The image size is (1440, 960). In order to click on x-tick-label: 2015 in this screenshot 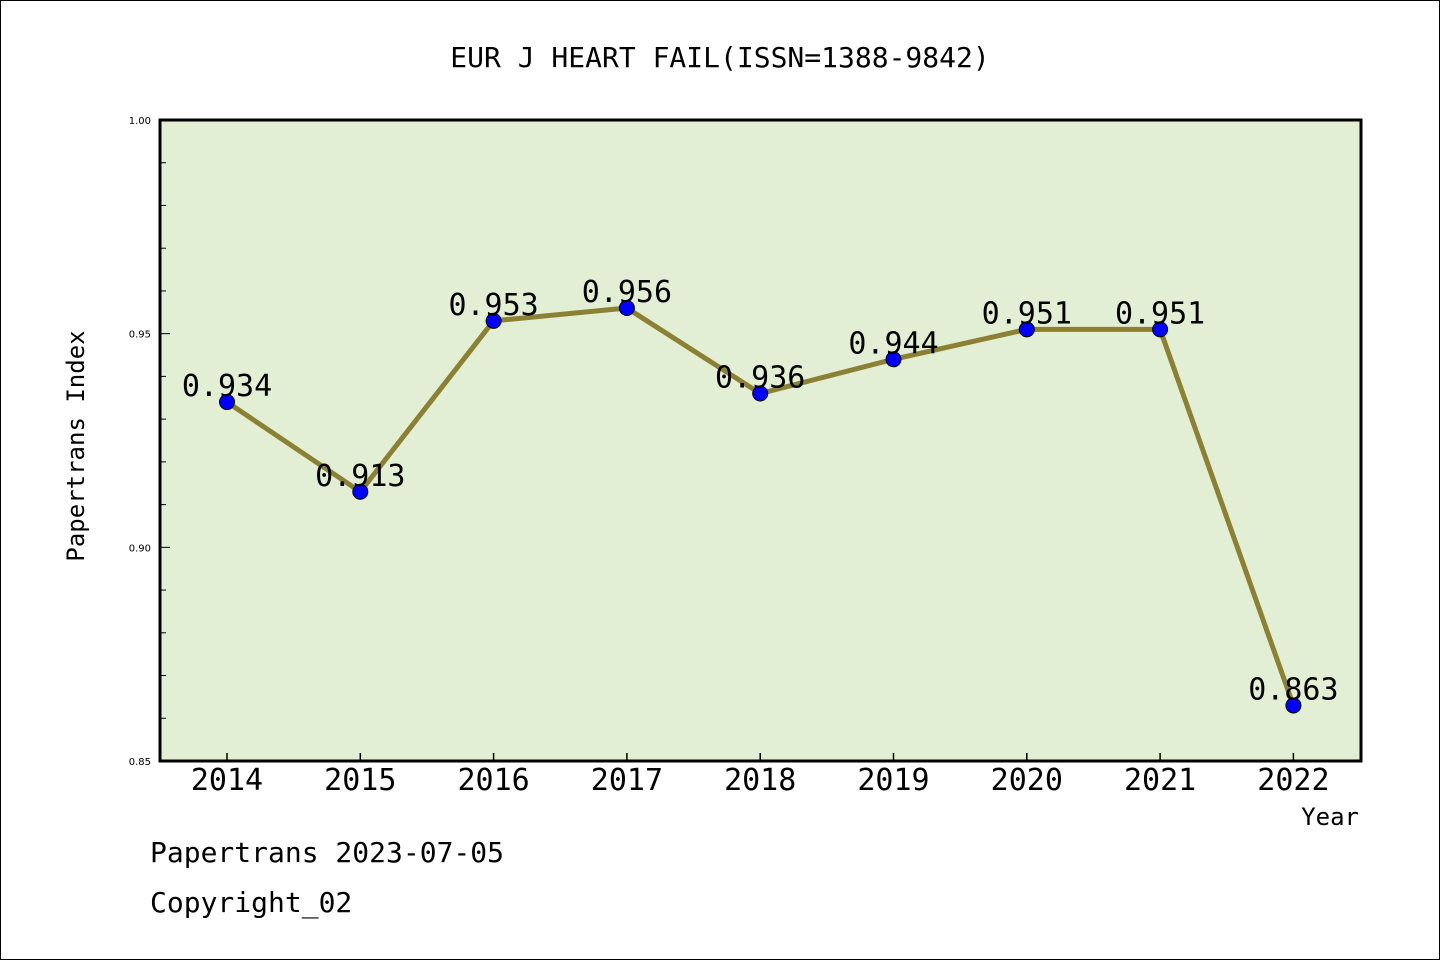, I will do `click(360, 780)`.